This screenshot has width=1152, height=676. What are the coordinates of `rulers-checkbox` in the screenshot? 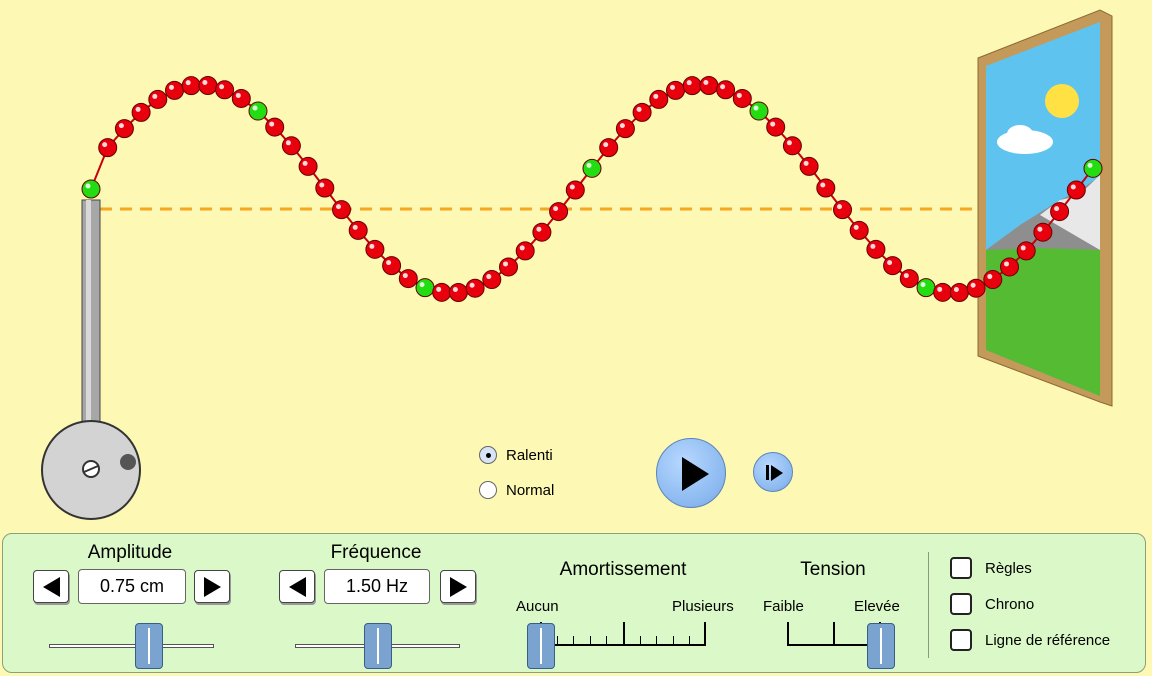 It's located at (961, 568).